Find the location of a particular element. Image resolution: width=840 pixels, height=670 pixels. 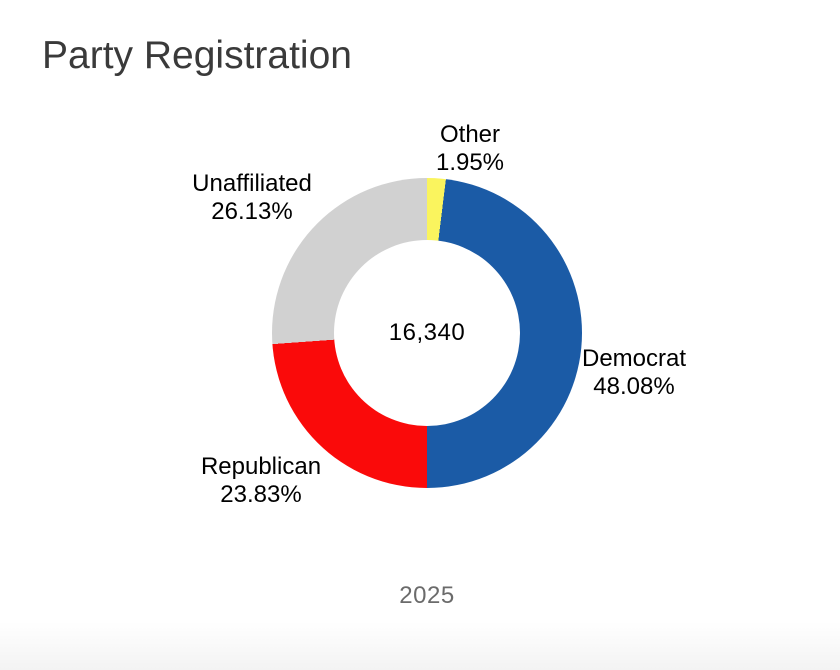

chart-year-label: 2025 is located at coordinates (427, 595).